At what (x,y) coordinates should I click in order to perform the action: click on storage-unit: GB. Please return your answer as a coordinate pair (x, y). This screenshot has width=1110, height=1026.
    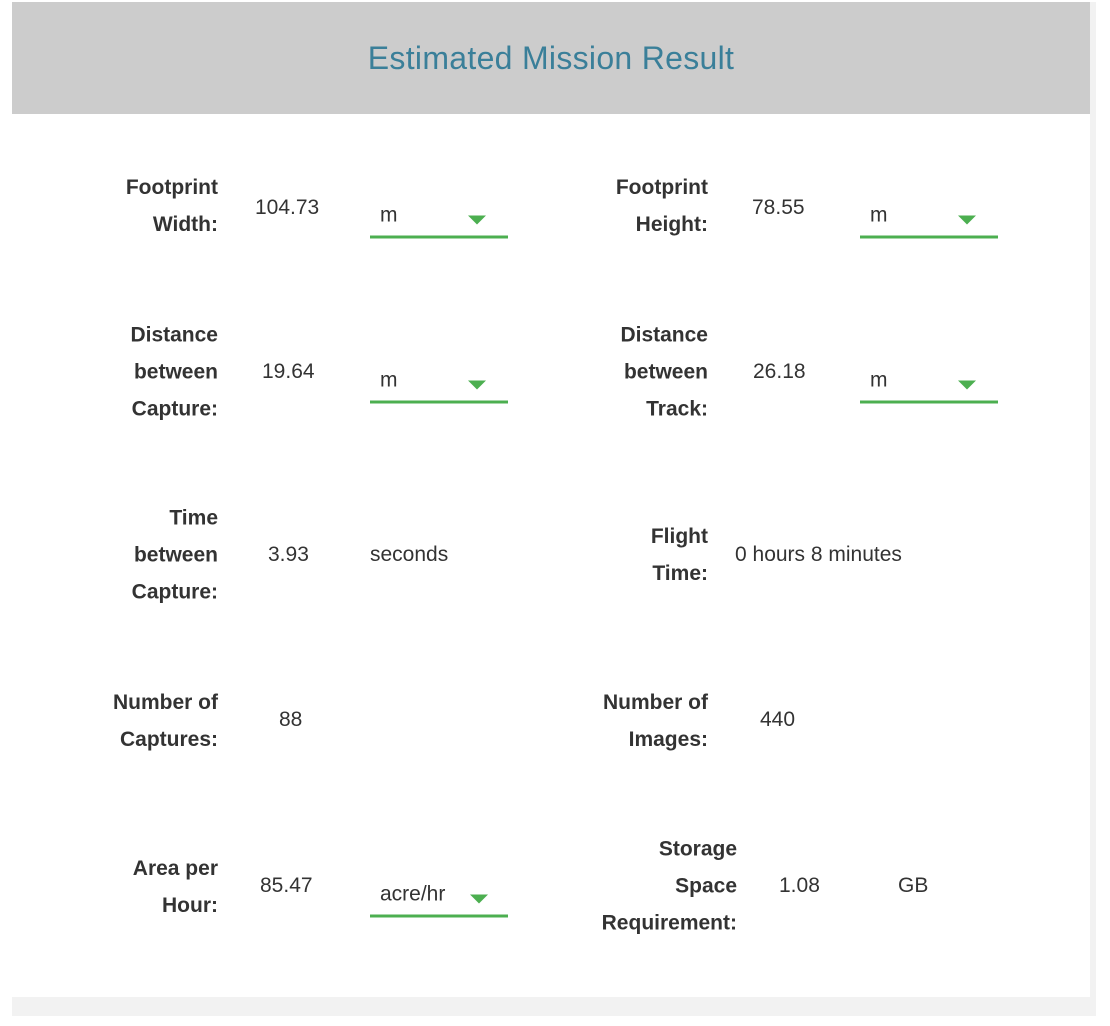
    Looking at the image, I should click on (913, 885).